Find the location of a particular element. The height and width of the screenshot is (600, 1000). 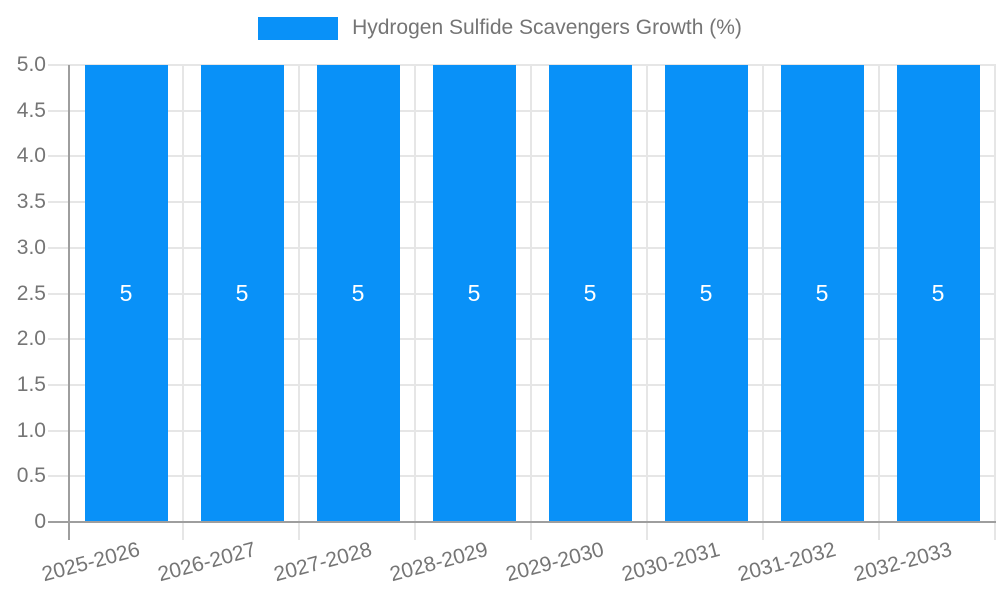

x-tick-label: 2027-2028 is located at coordinates (322, 562).